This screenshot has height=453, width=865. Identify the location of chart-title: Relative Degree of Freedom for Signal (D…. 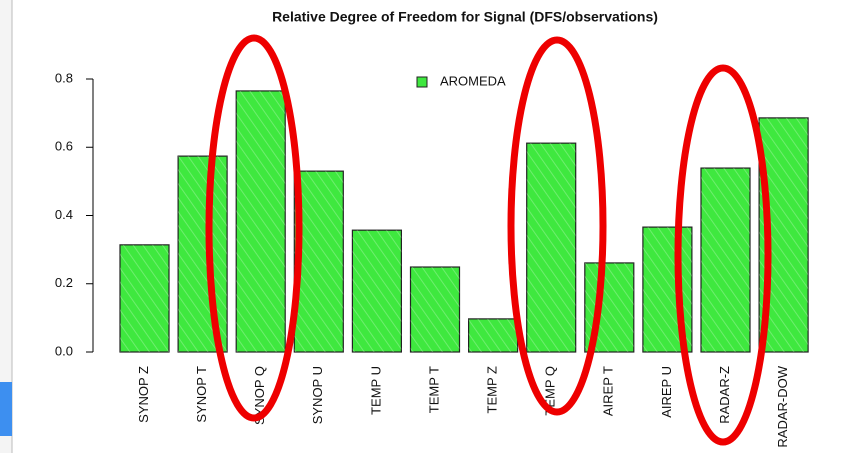
(465, 17).